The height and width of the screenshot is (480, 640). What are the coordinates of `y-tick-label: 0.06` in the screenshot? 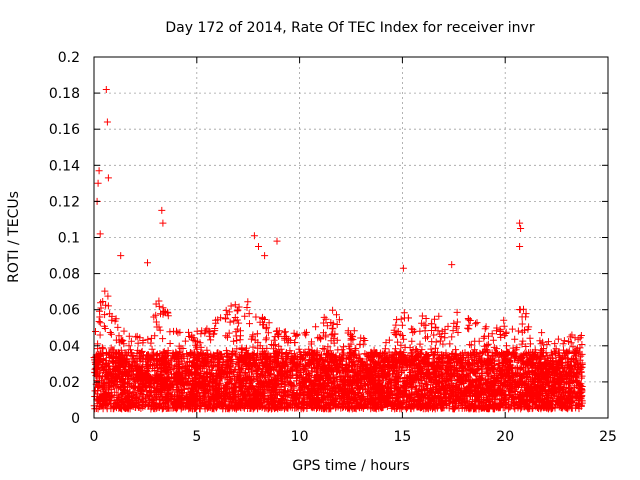 It's located at (64, 311).